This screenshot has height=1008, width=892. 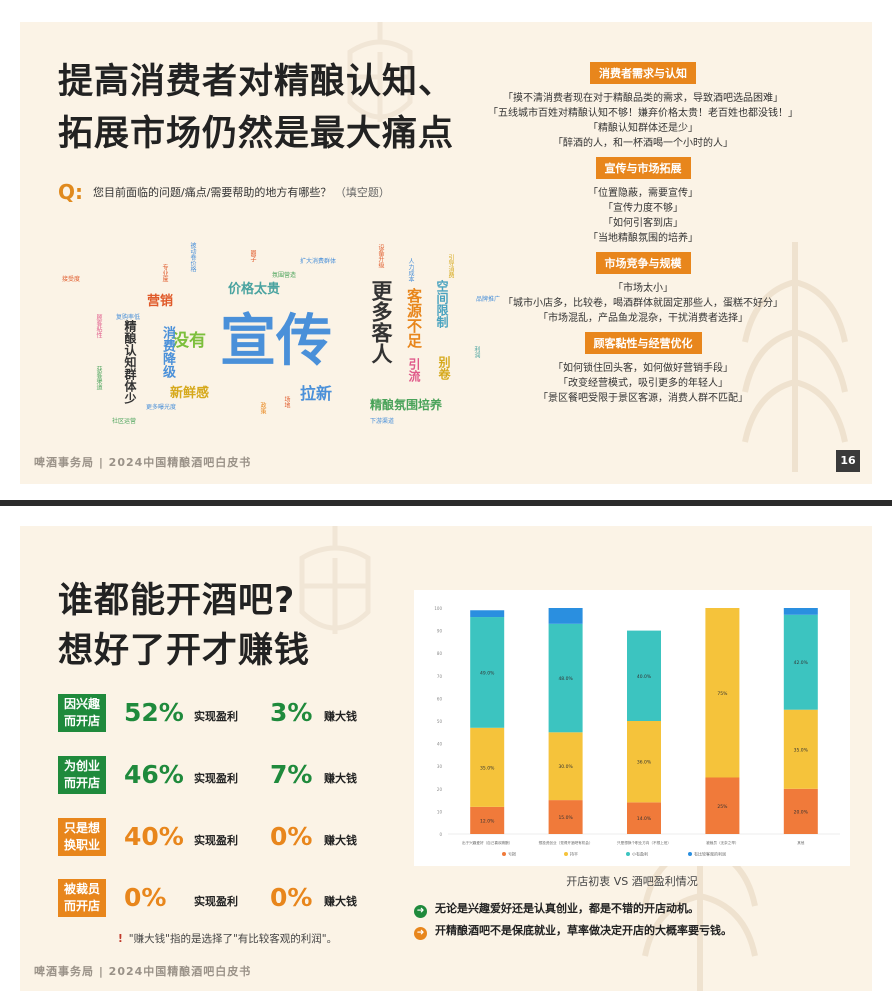 I want to click on word-cloud-term: 精酿氛围培养, so click(x=406, y=405).